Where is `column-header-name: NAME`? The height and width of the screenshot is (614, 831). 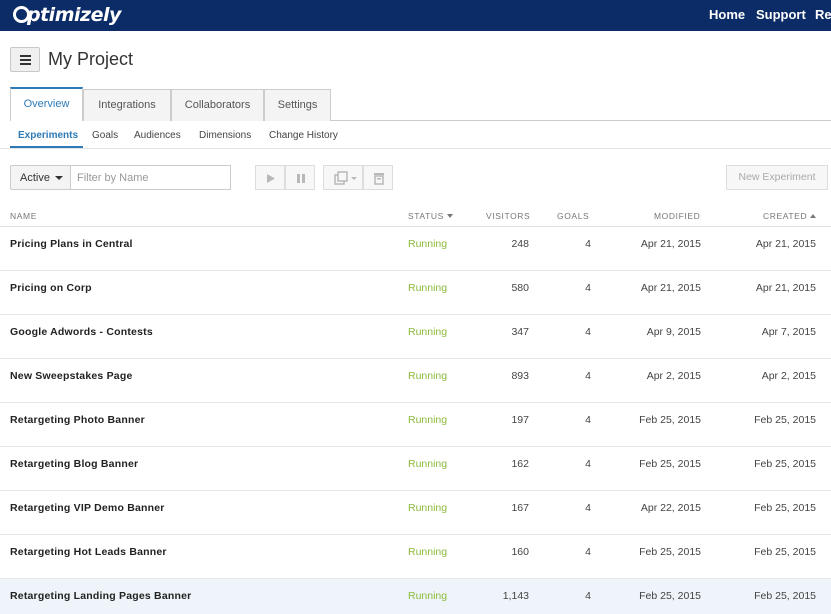
column-header-name: NAME is located at coordinates (23, 216).